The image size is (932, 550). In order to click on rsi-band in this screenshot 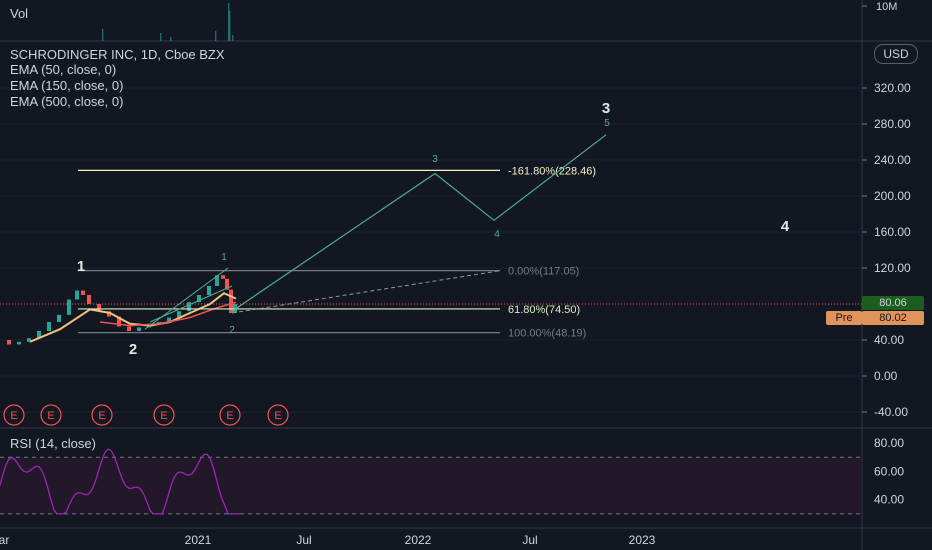, I will do `click(431, 485)`.